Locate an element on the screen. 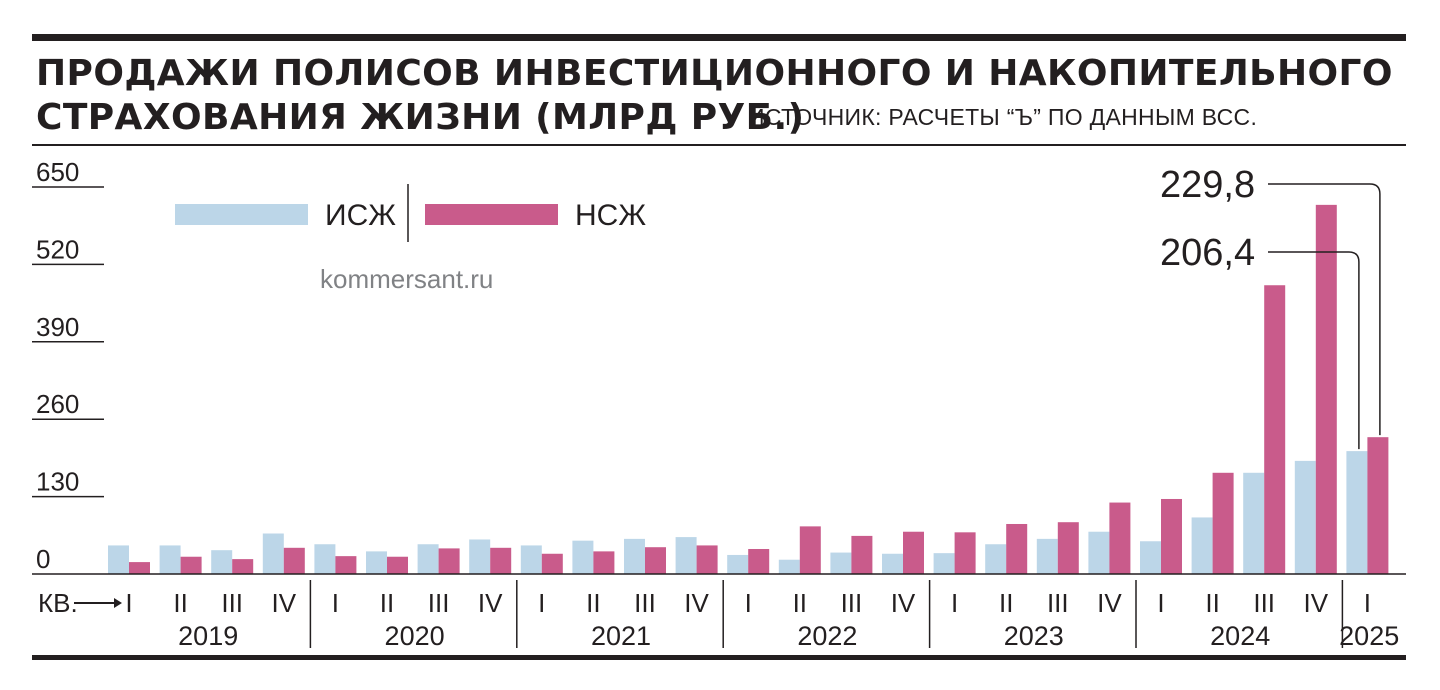  source-note: ИСТОЧНИК: РАСЧЕТЫ “Ъ” ПО ДАННЫМ ВСС. is located at coordinates (1003, 117).